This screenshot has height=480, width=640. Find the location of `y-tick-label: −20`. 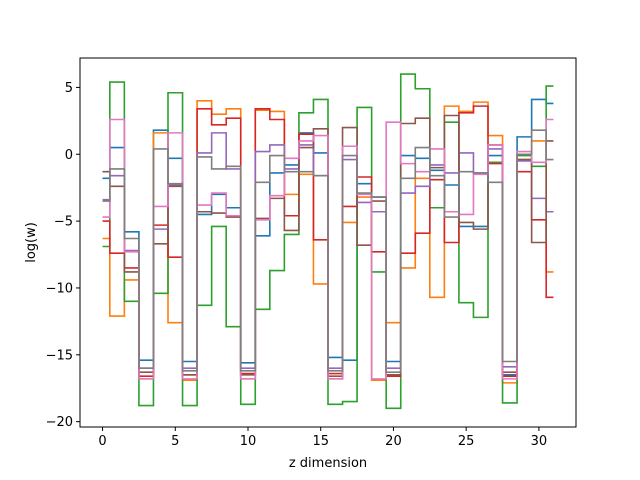

y-tick-label: −20 is located at coordinates (59, 422).